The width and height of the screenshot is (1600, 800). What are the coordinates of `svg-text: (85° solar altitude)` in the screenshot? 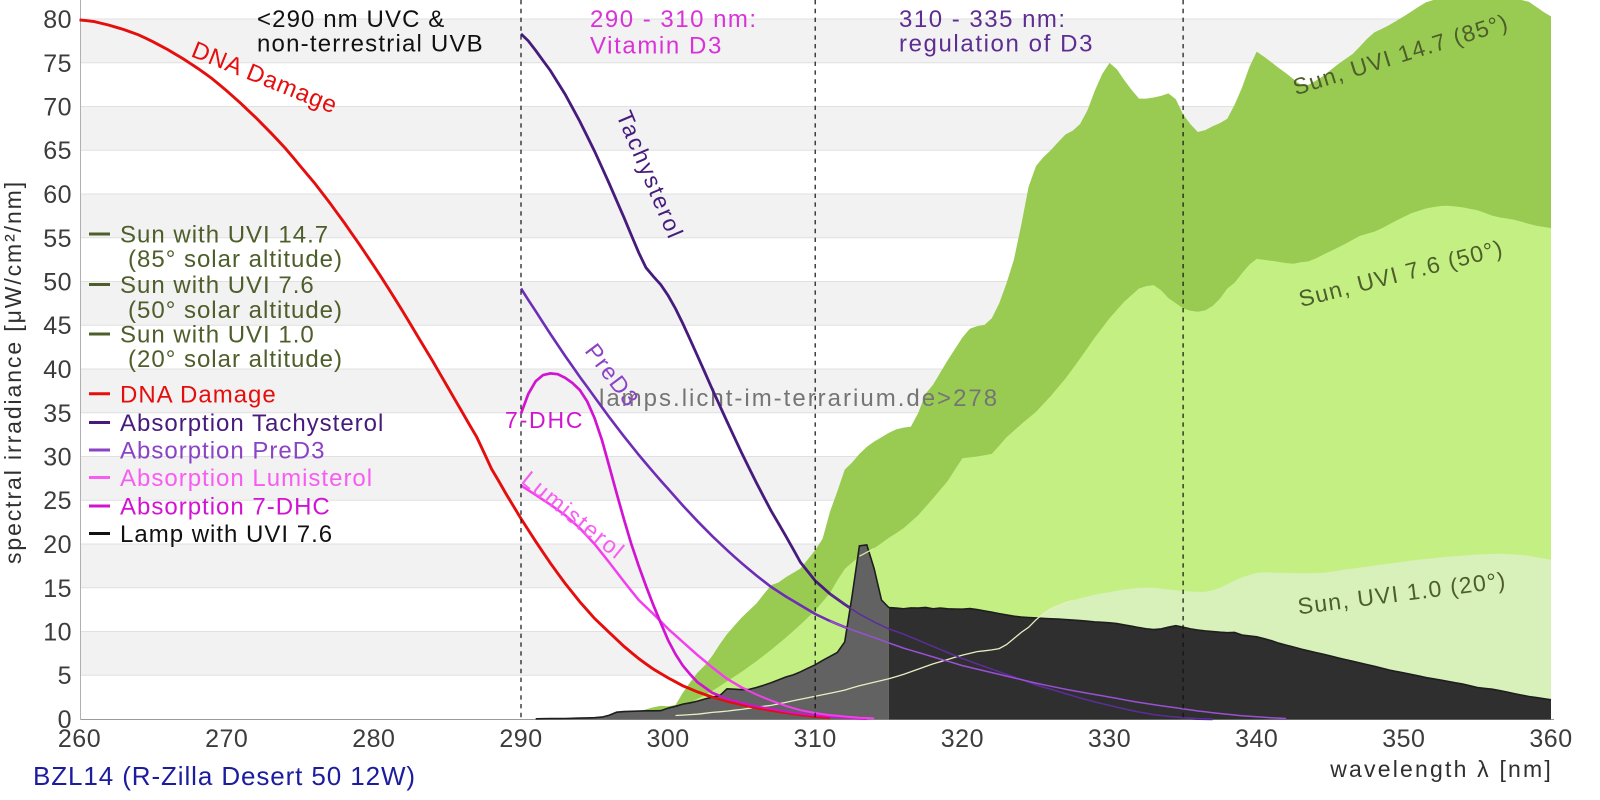 It's located at (235, 259).